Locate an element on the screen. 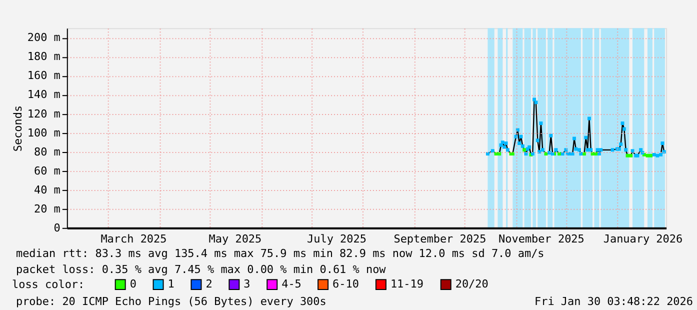 The height and width of the screenshot is (310, 697). x-tick-label: March 2025 is located at coordinates (133, 239).